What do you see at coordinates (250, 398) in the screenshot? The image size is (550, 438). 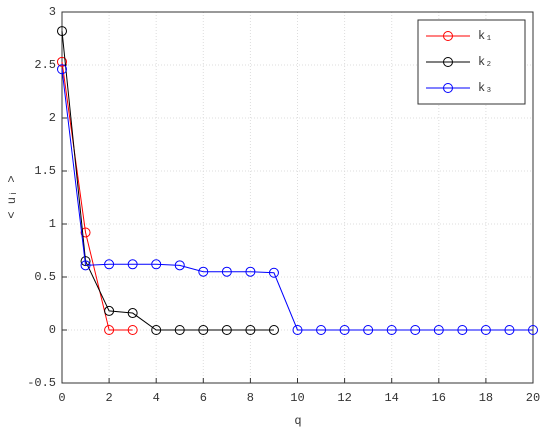 I see `x-tick-label: 8` at bounding box center [250, 398].